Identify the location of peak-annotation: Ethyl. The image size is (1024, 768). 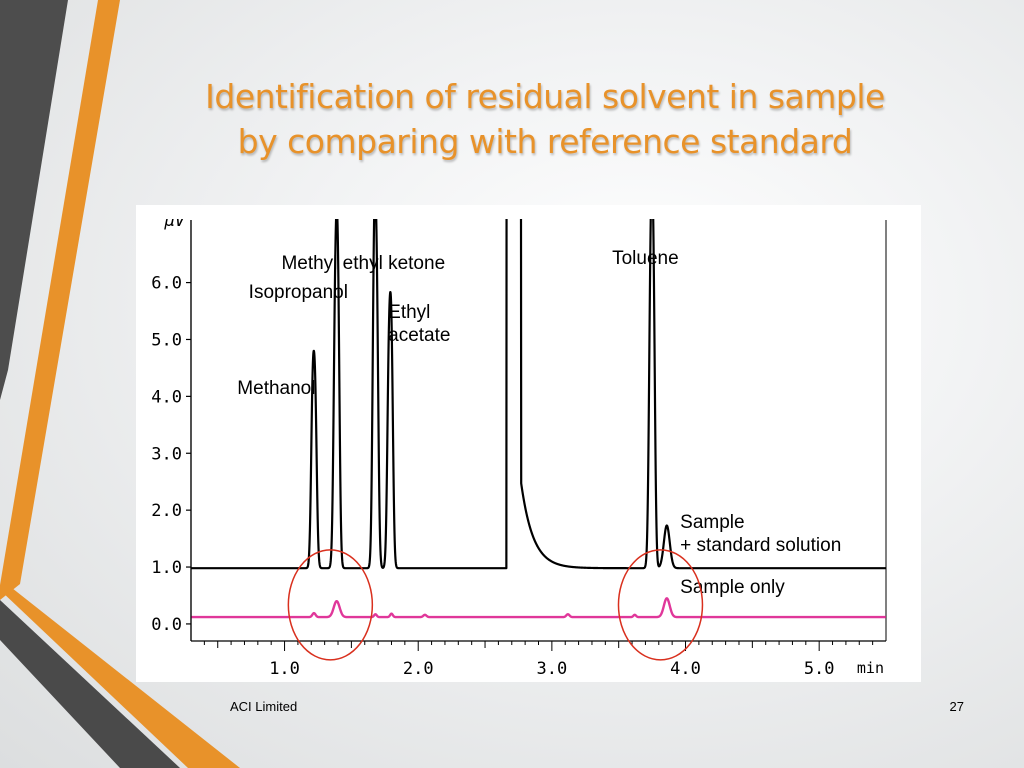
(409, 312).